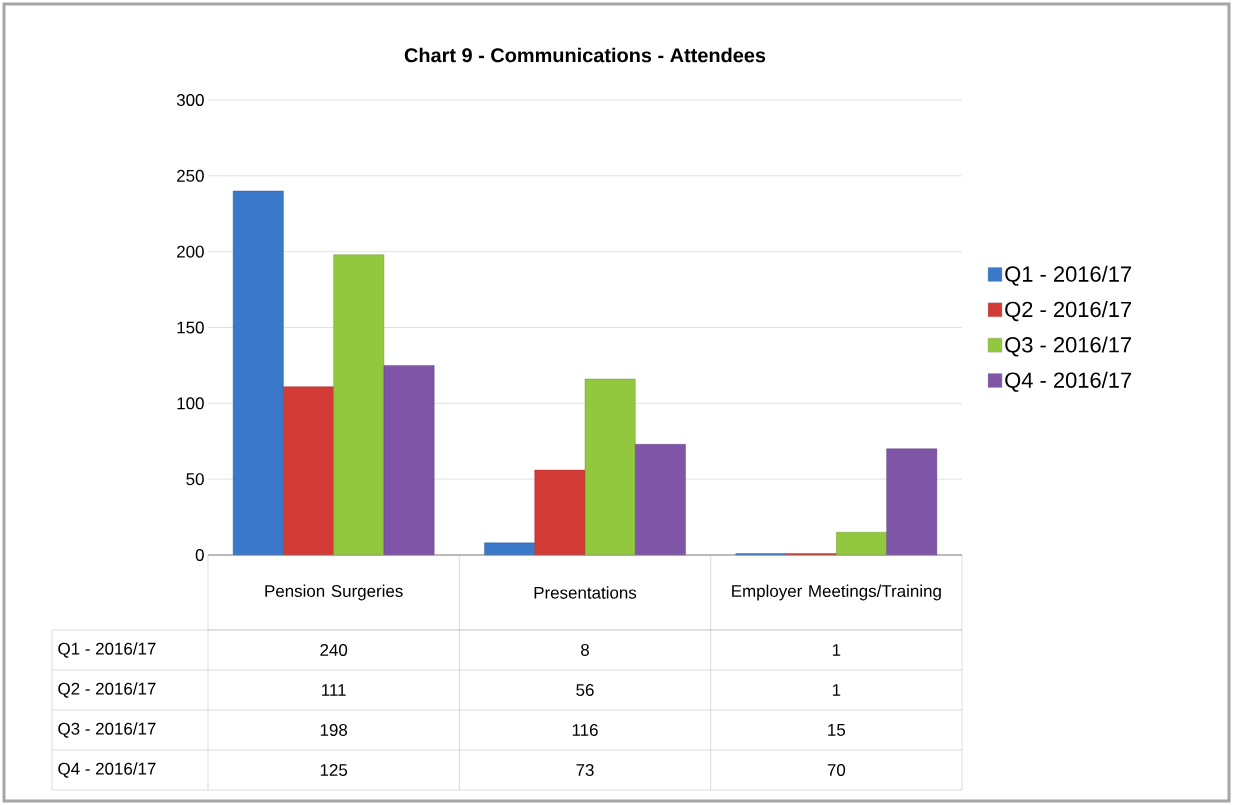  Describe the element at coordinates (1068, 275) in the screenshot. I see `legend-label: Q1 - 2016/17` at that location.